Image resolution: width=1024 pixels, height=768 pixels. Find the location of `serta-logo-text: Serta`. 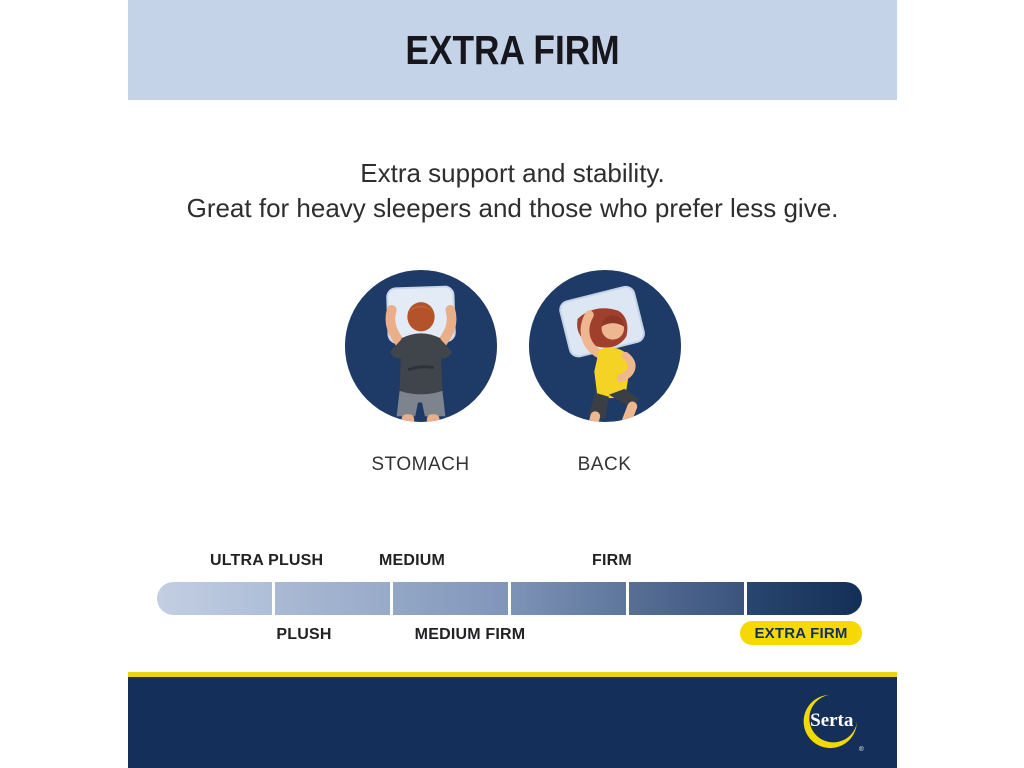

serta-logo-text: Serta is located at coordinates (832, 720).